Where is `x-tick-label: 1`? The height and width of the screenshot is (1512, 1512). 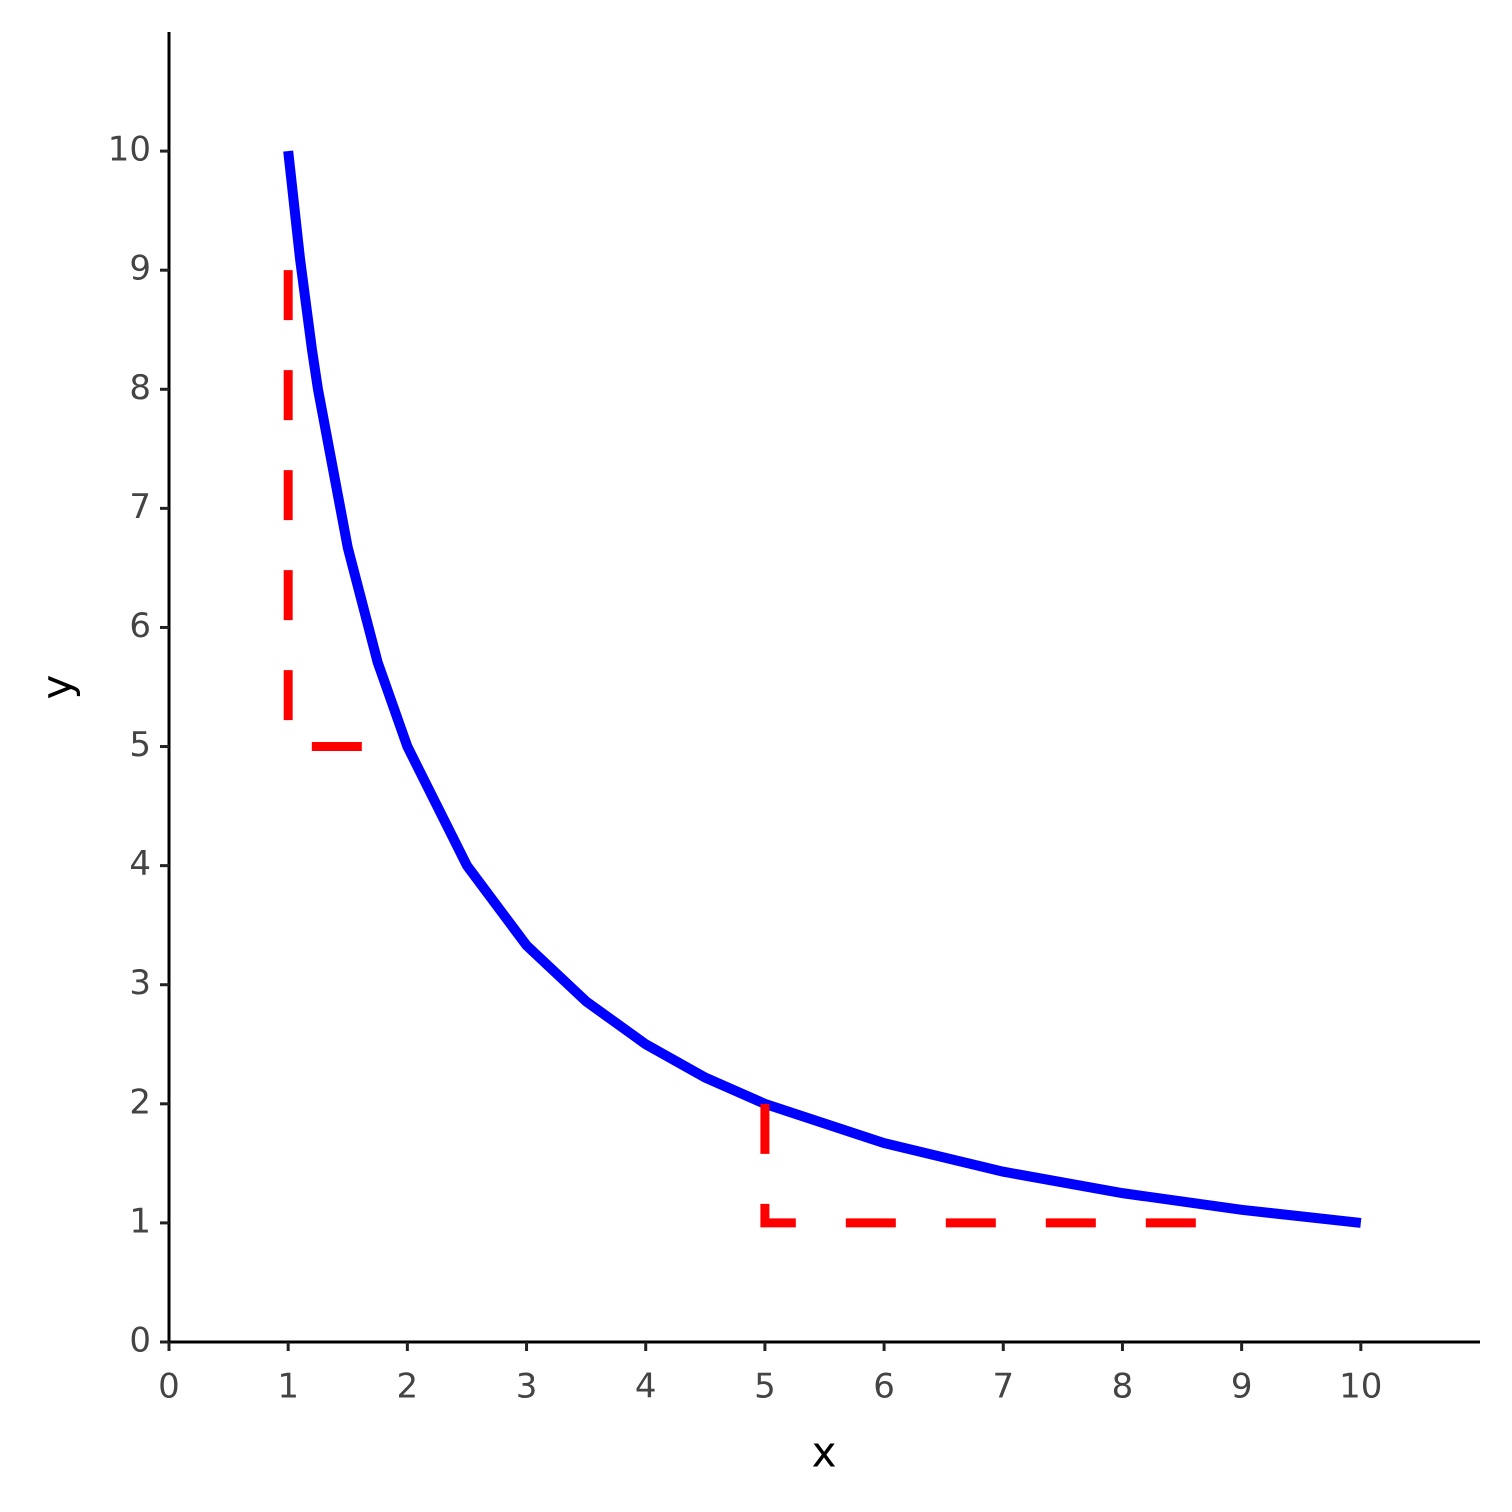
x-tick-label: 1 is located at coordinates (288, 1387).